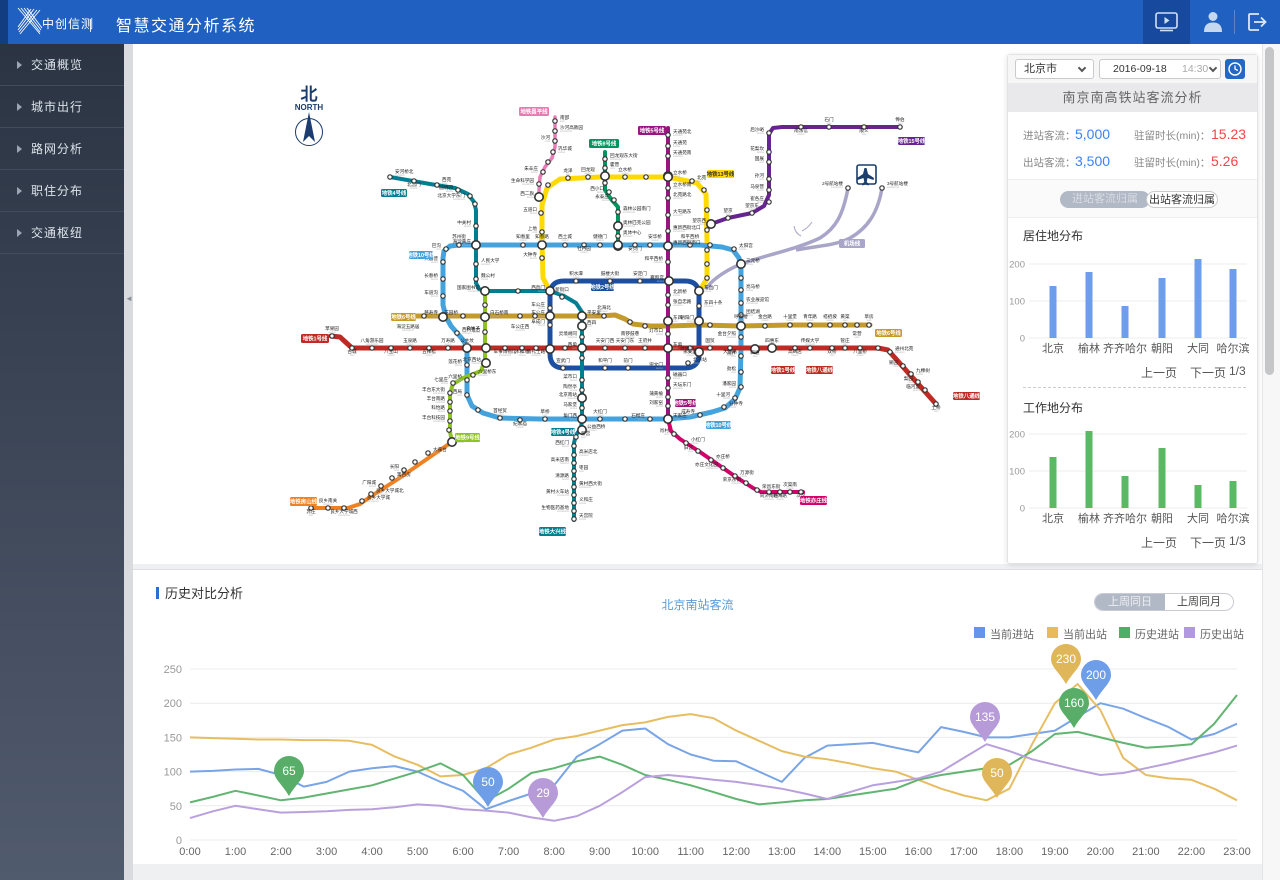 This screenshot has width=1280, height=880. Describe the element at coordinates (235, 852) in the screenshot. I see `svg-text: 1:00` at that location.